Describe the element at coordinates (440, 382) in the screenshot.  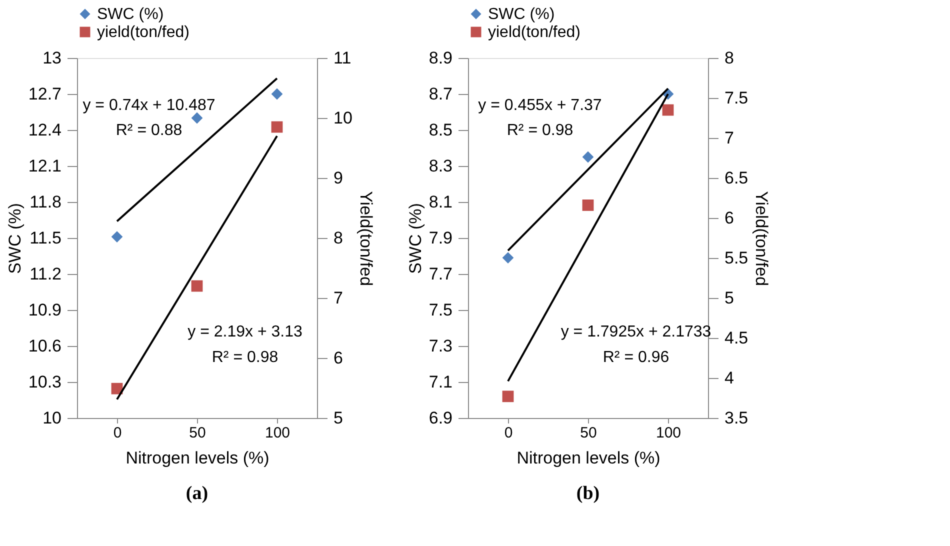
I see `y-tick-label: 7.1` at that location.